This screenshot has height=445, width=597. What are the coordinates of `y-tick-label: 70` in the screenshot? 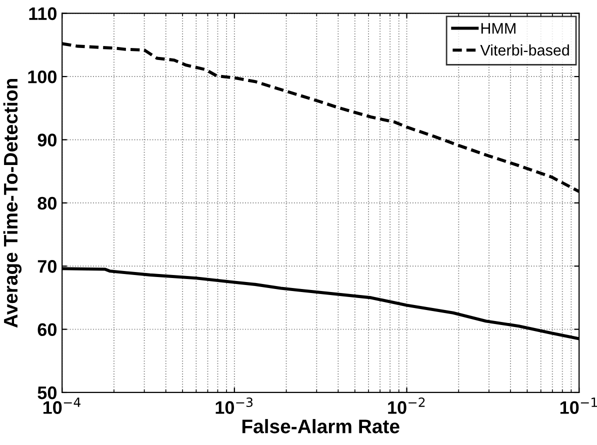 It's located at (47, 266).